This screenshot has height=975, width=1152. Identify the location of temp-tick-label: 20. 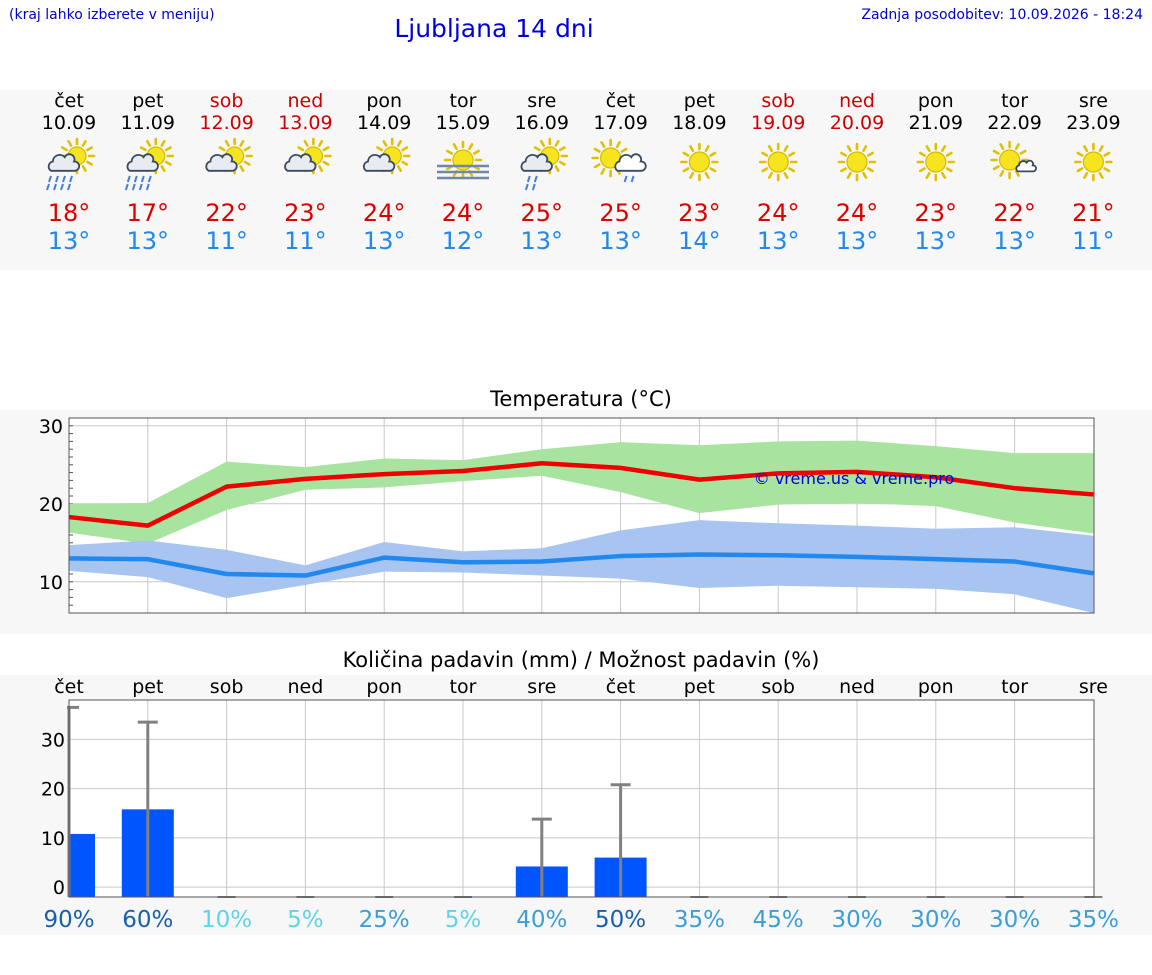
(51, 505).